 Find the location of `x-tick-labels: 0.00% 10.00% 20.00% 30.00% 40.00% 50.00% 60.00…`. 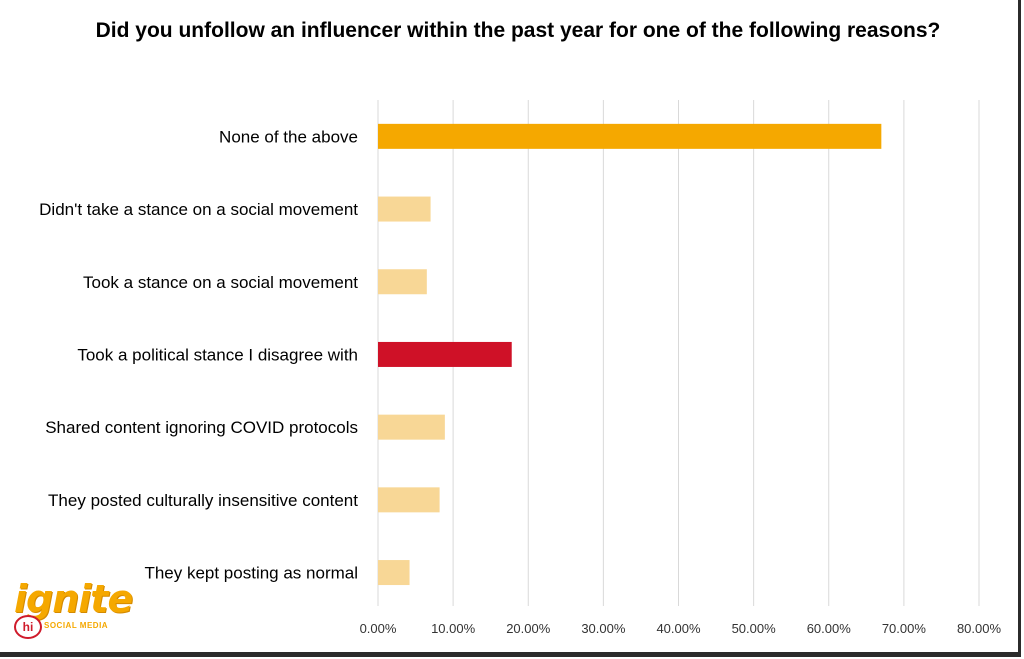

x-tick-labels: 0.00% 10.00% 20.00% 30.00% 40.00% 50.00% 60.00… is located at coordinates (681, 628).